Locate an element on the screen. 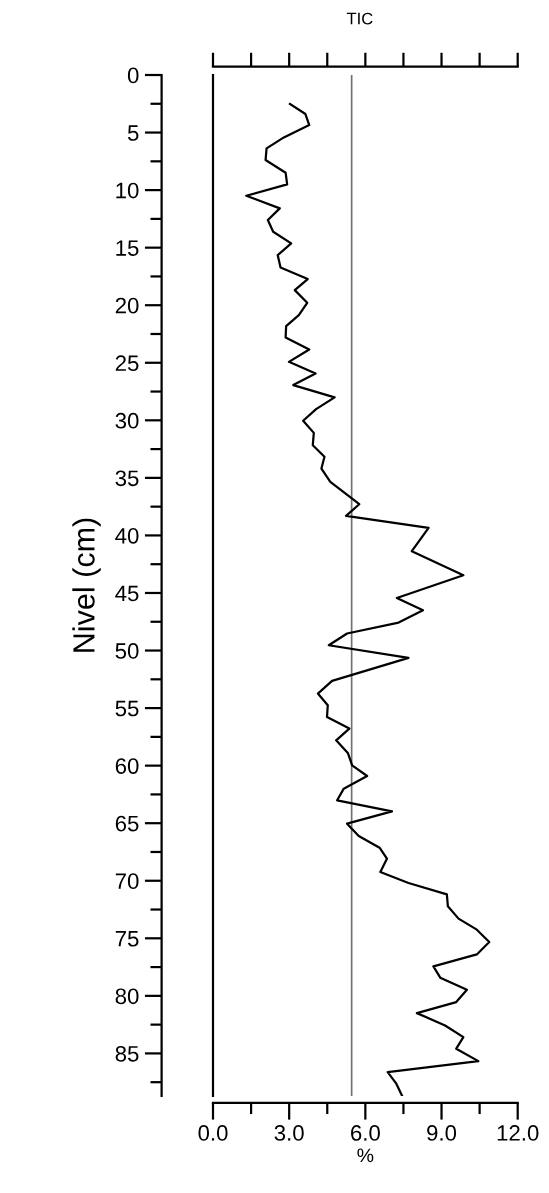 Image resolution: width=549 pixels, height=1193 pixels. y-tick-label: 20 is located at coordinates (127, 305).